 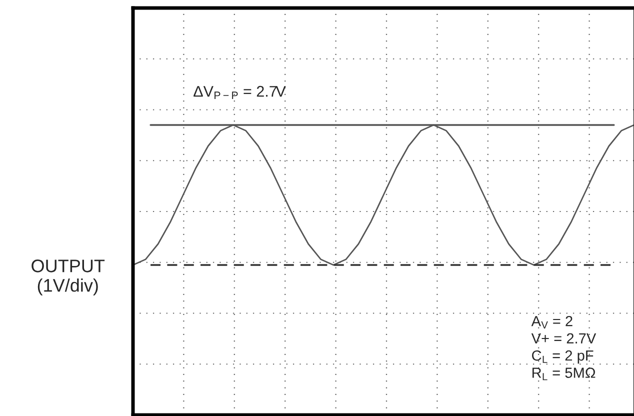 I want to click on text: R$_{L}$ = 5MΩ, so click(x=564, y=374).